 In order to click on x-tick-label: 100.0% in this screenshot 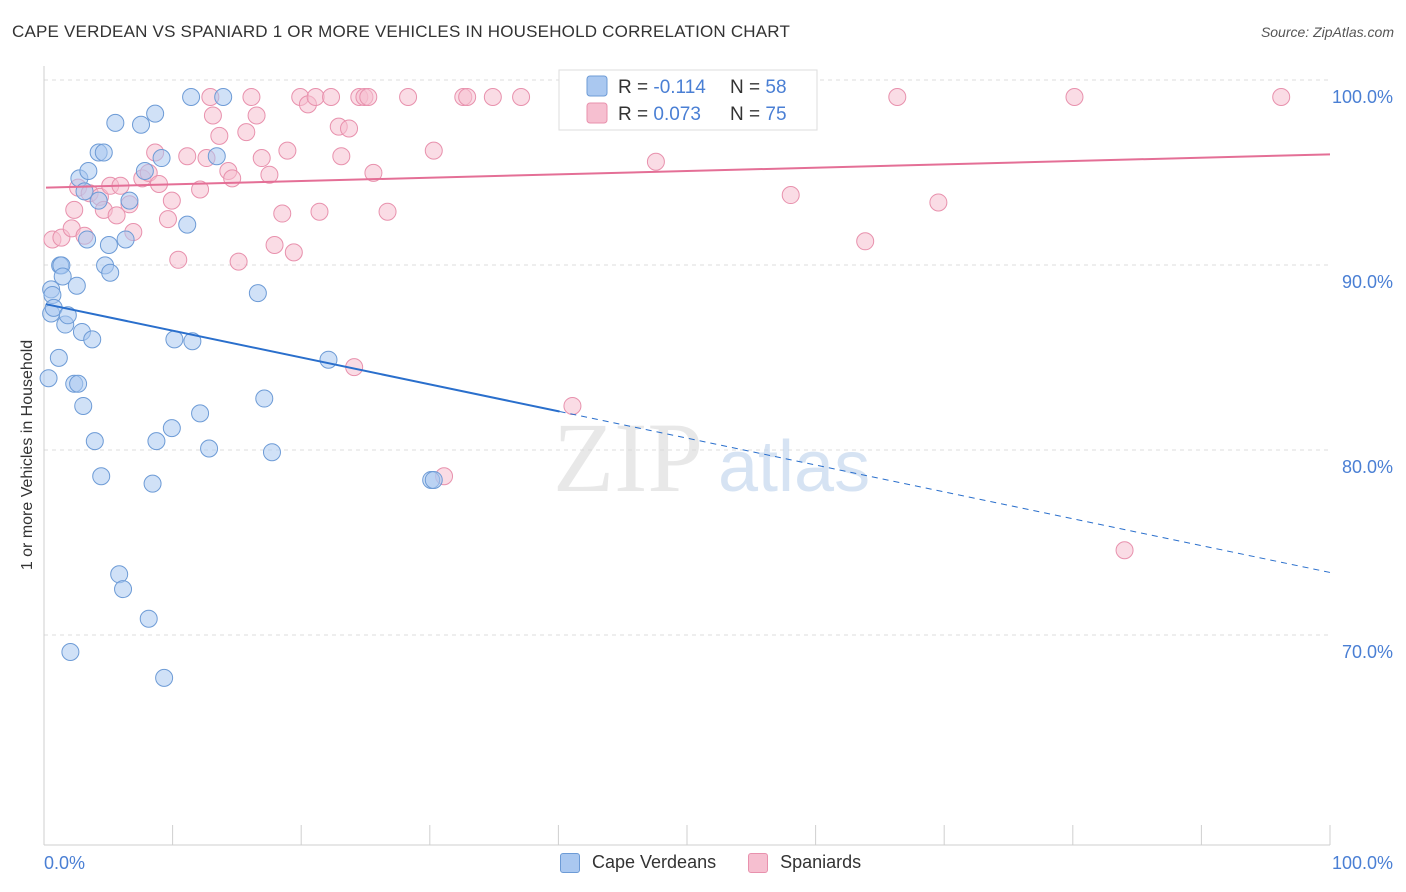, I will do `click(1362, 863)`.